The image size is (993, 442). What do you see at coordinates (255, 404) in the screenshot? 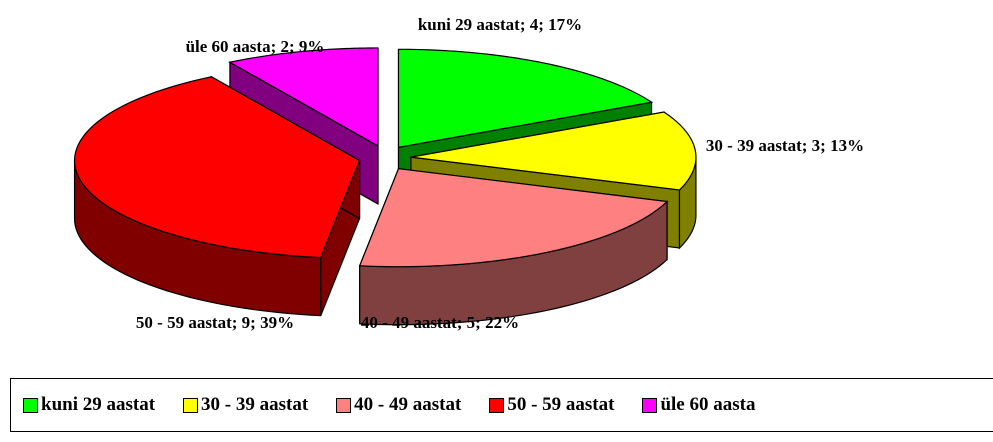
I see `legend-label: 30 - 39 aastat` at bounding box center [255, 404].